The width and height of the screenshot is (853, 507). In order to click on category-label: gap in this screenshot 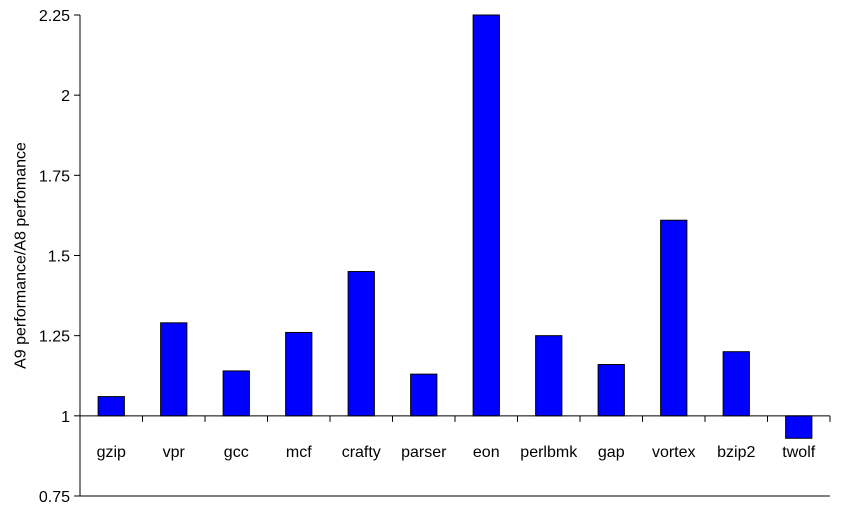, I will do `click(611, 452)`.